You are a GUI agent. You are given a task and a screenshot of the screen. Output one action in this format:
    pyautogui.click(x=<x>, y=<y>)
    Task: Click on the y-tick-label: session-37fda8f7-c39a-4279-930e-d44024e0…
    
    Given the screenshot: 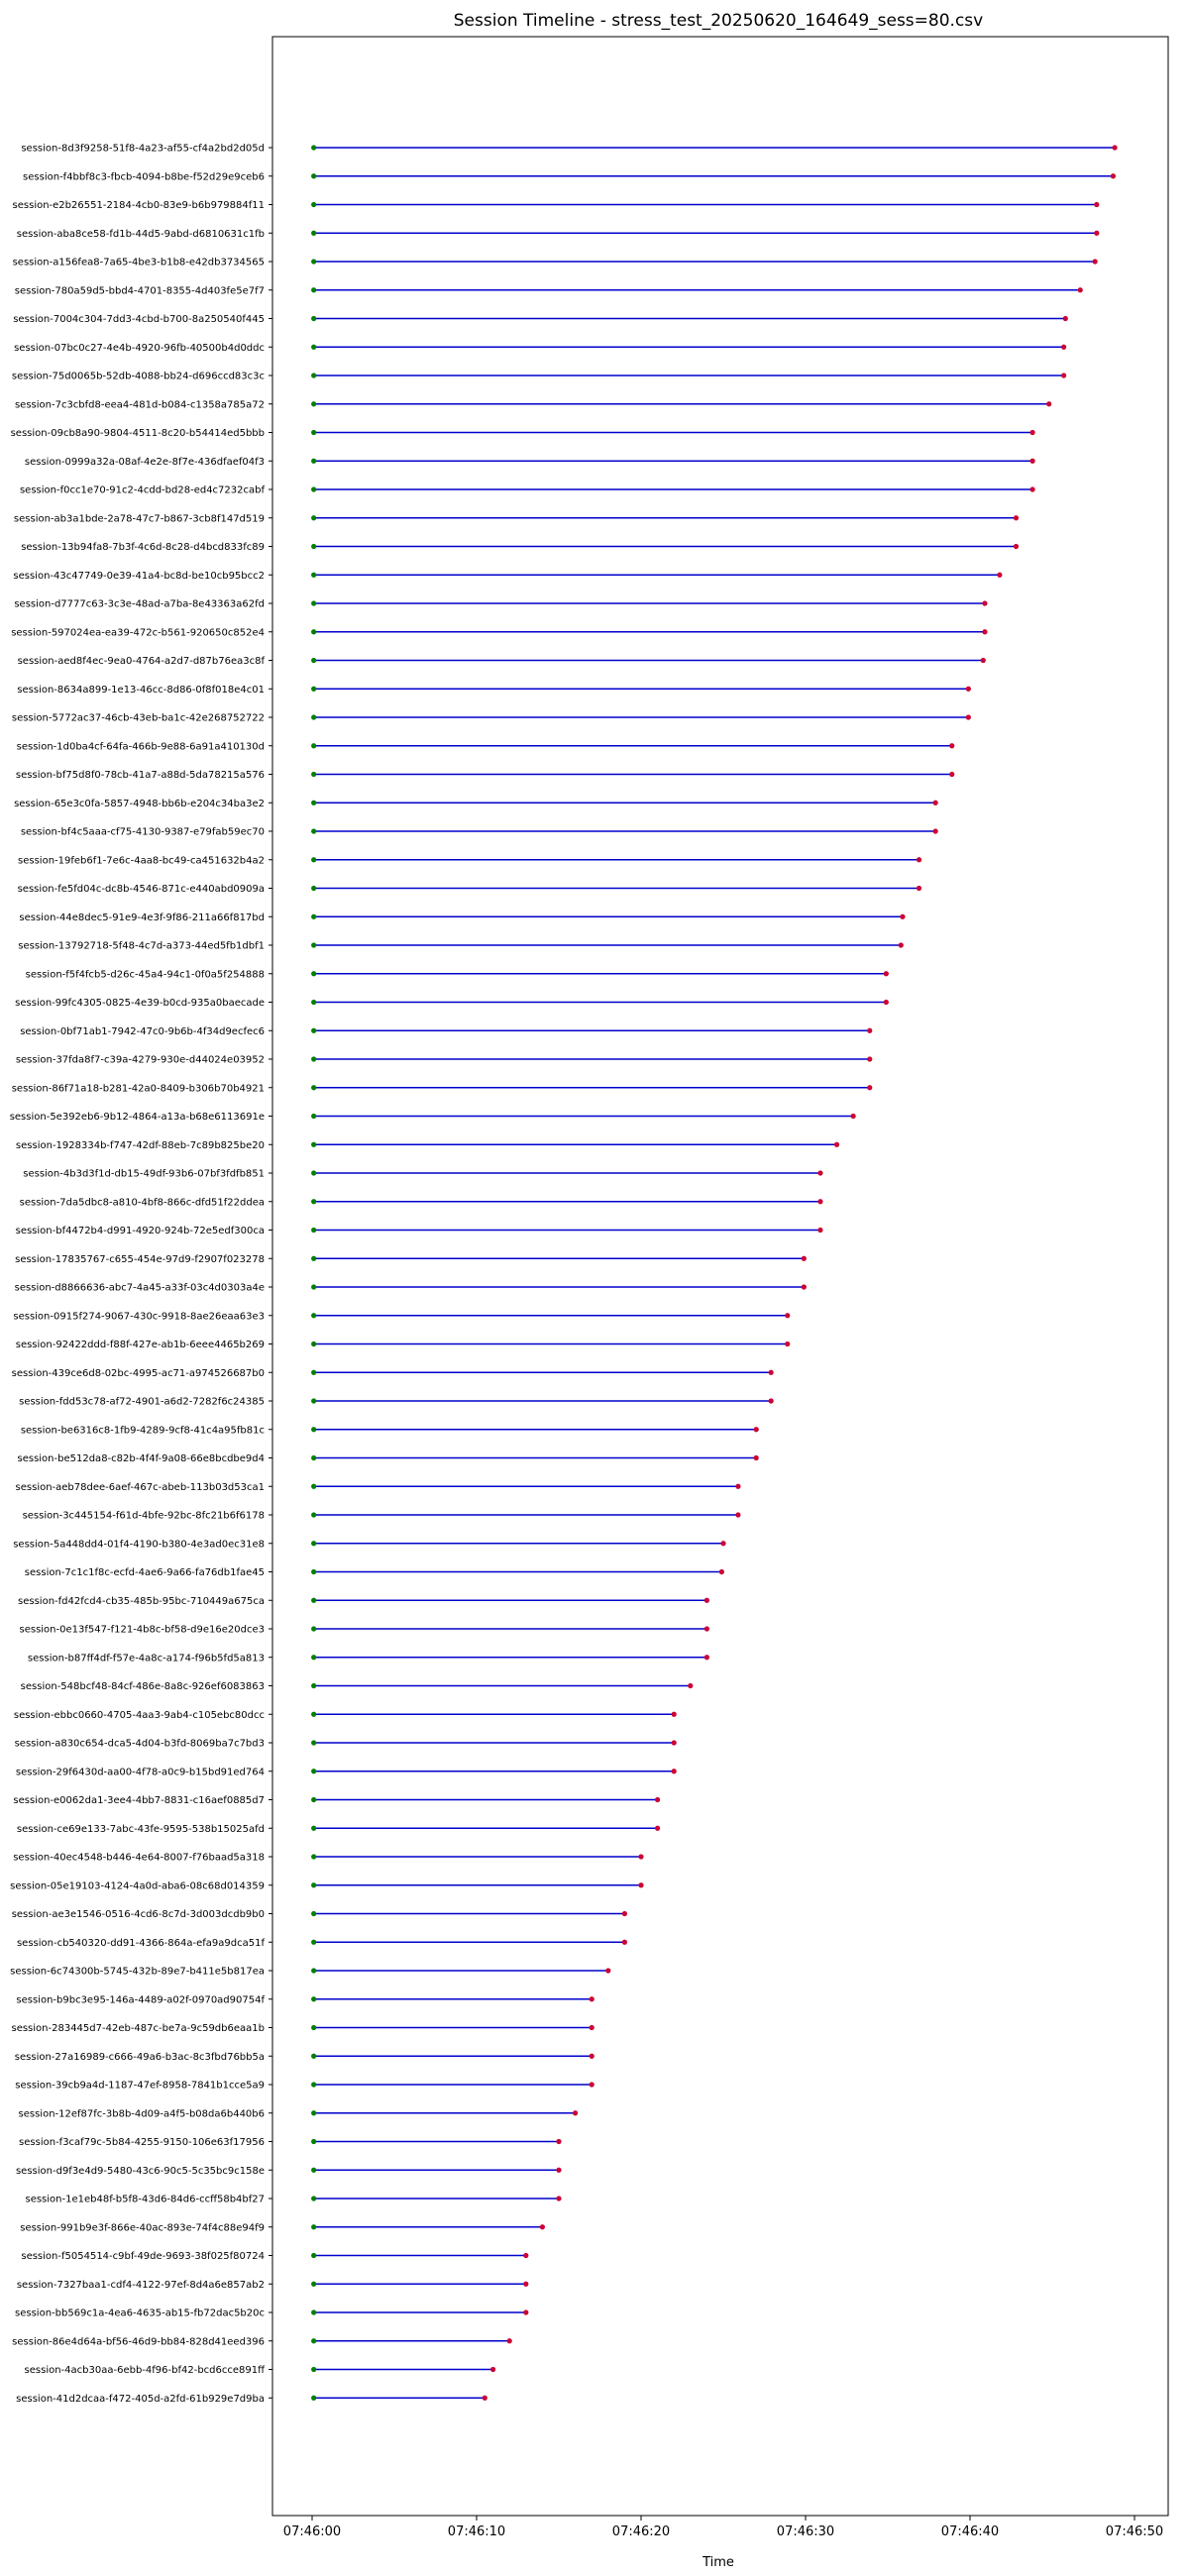 What is the action you would take?
    pyautogui.click(x=141, y=1060)
    